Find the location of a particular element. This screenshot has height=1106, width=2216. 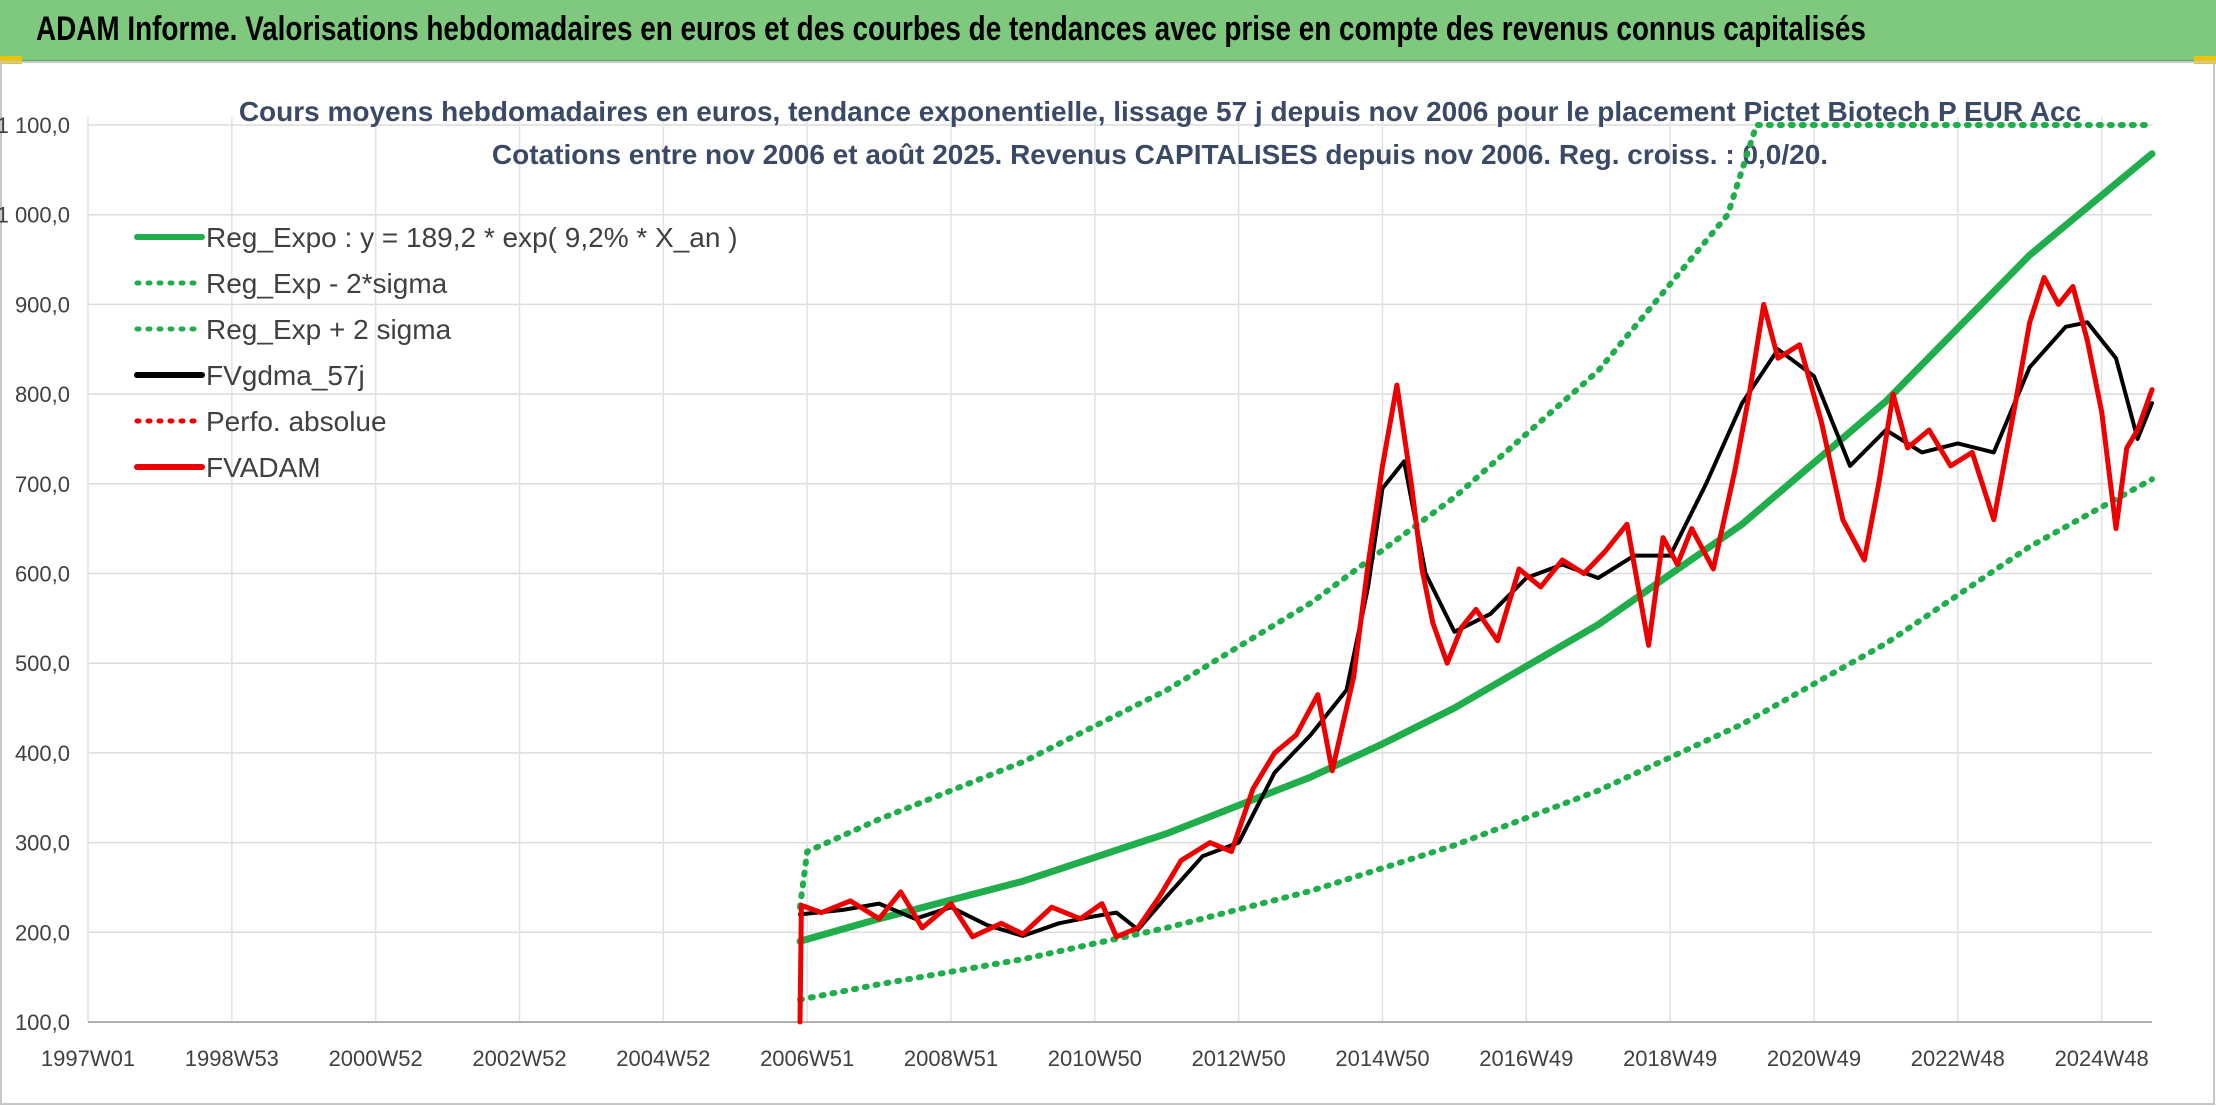

x-tick-label: 2024W48 is located at coordinates (2102, 1058).